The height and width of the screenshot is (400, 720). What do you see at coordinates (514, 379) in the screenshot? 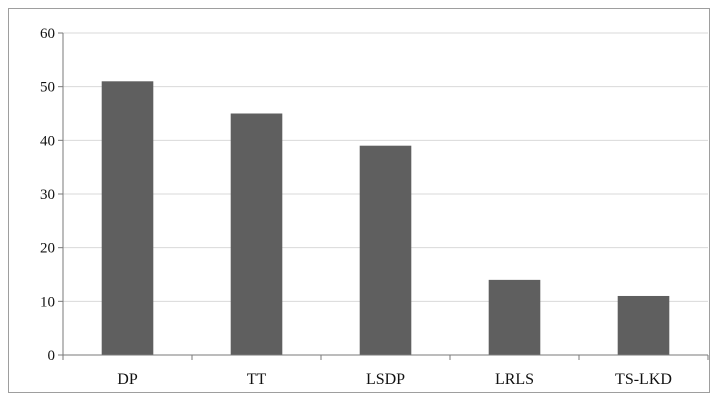
I see `x-tick-label-lrls: LRLS` at bounding box center [514, 379].